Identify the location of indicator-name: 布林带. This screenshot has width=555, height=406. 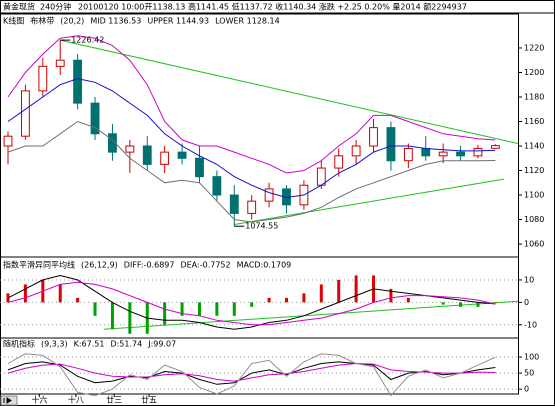
(42, 21).